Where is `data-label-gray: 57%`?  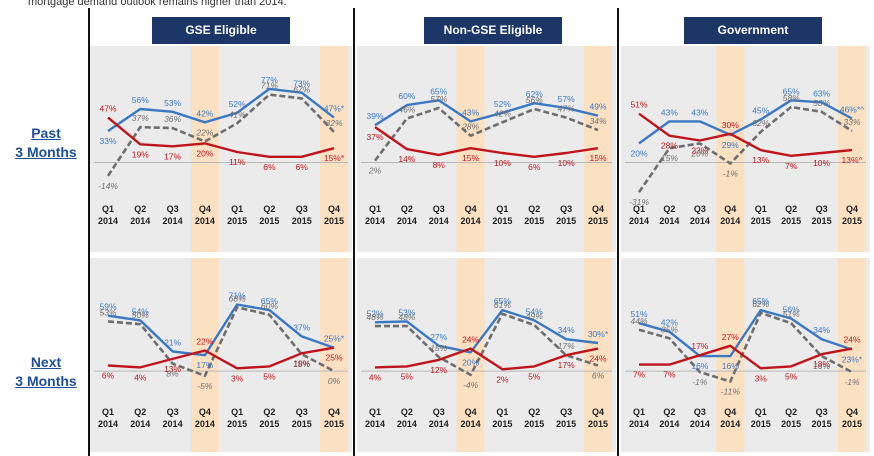
data-label-gray: 57% is located at coordinates (438, 99).